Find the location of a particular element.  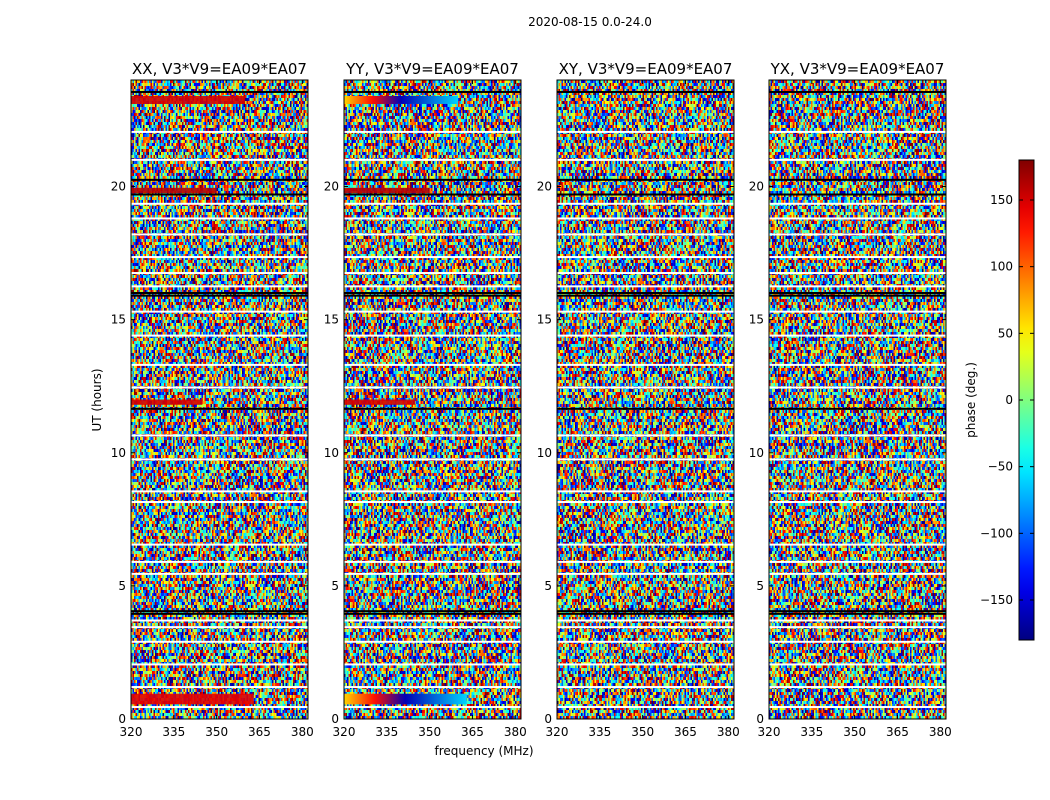

panel-title: XY, V3*V9=EA09*EA07 is located at coordinates (646, 69).